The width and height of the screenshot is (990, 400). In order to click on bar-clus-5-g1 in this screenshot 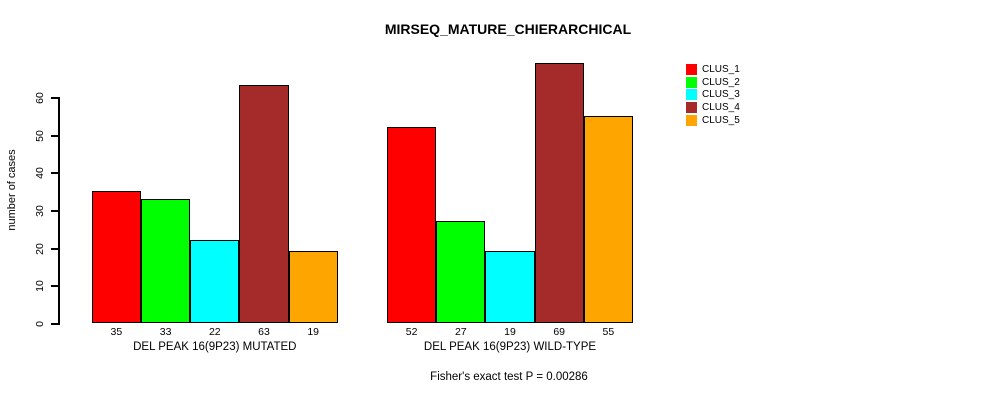, I will do `click(313, 287)`.